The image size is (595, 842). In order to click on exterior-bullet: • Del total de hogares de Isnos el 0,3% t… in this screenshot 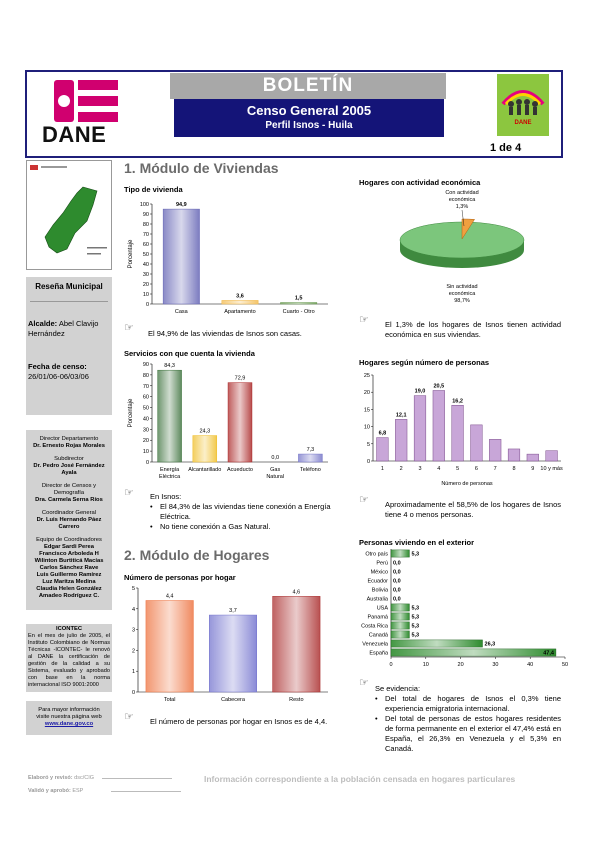, I will do `click(468, 703)`.